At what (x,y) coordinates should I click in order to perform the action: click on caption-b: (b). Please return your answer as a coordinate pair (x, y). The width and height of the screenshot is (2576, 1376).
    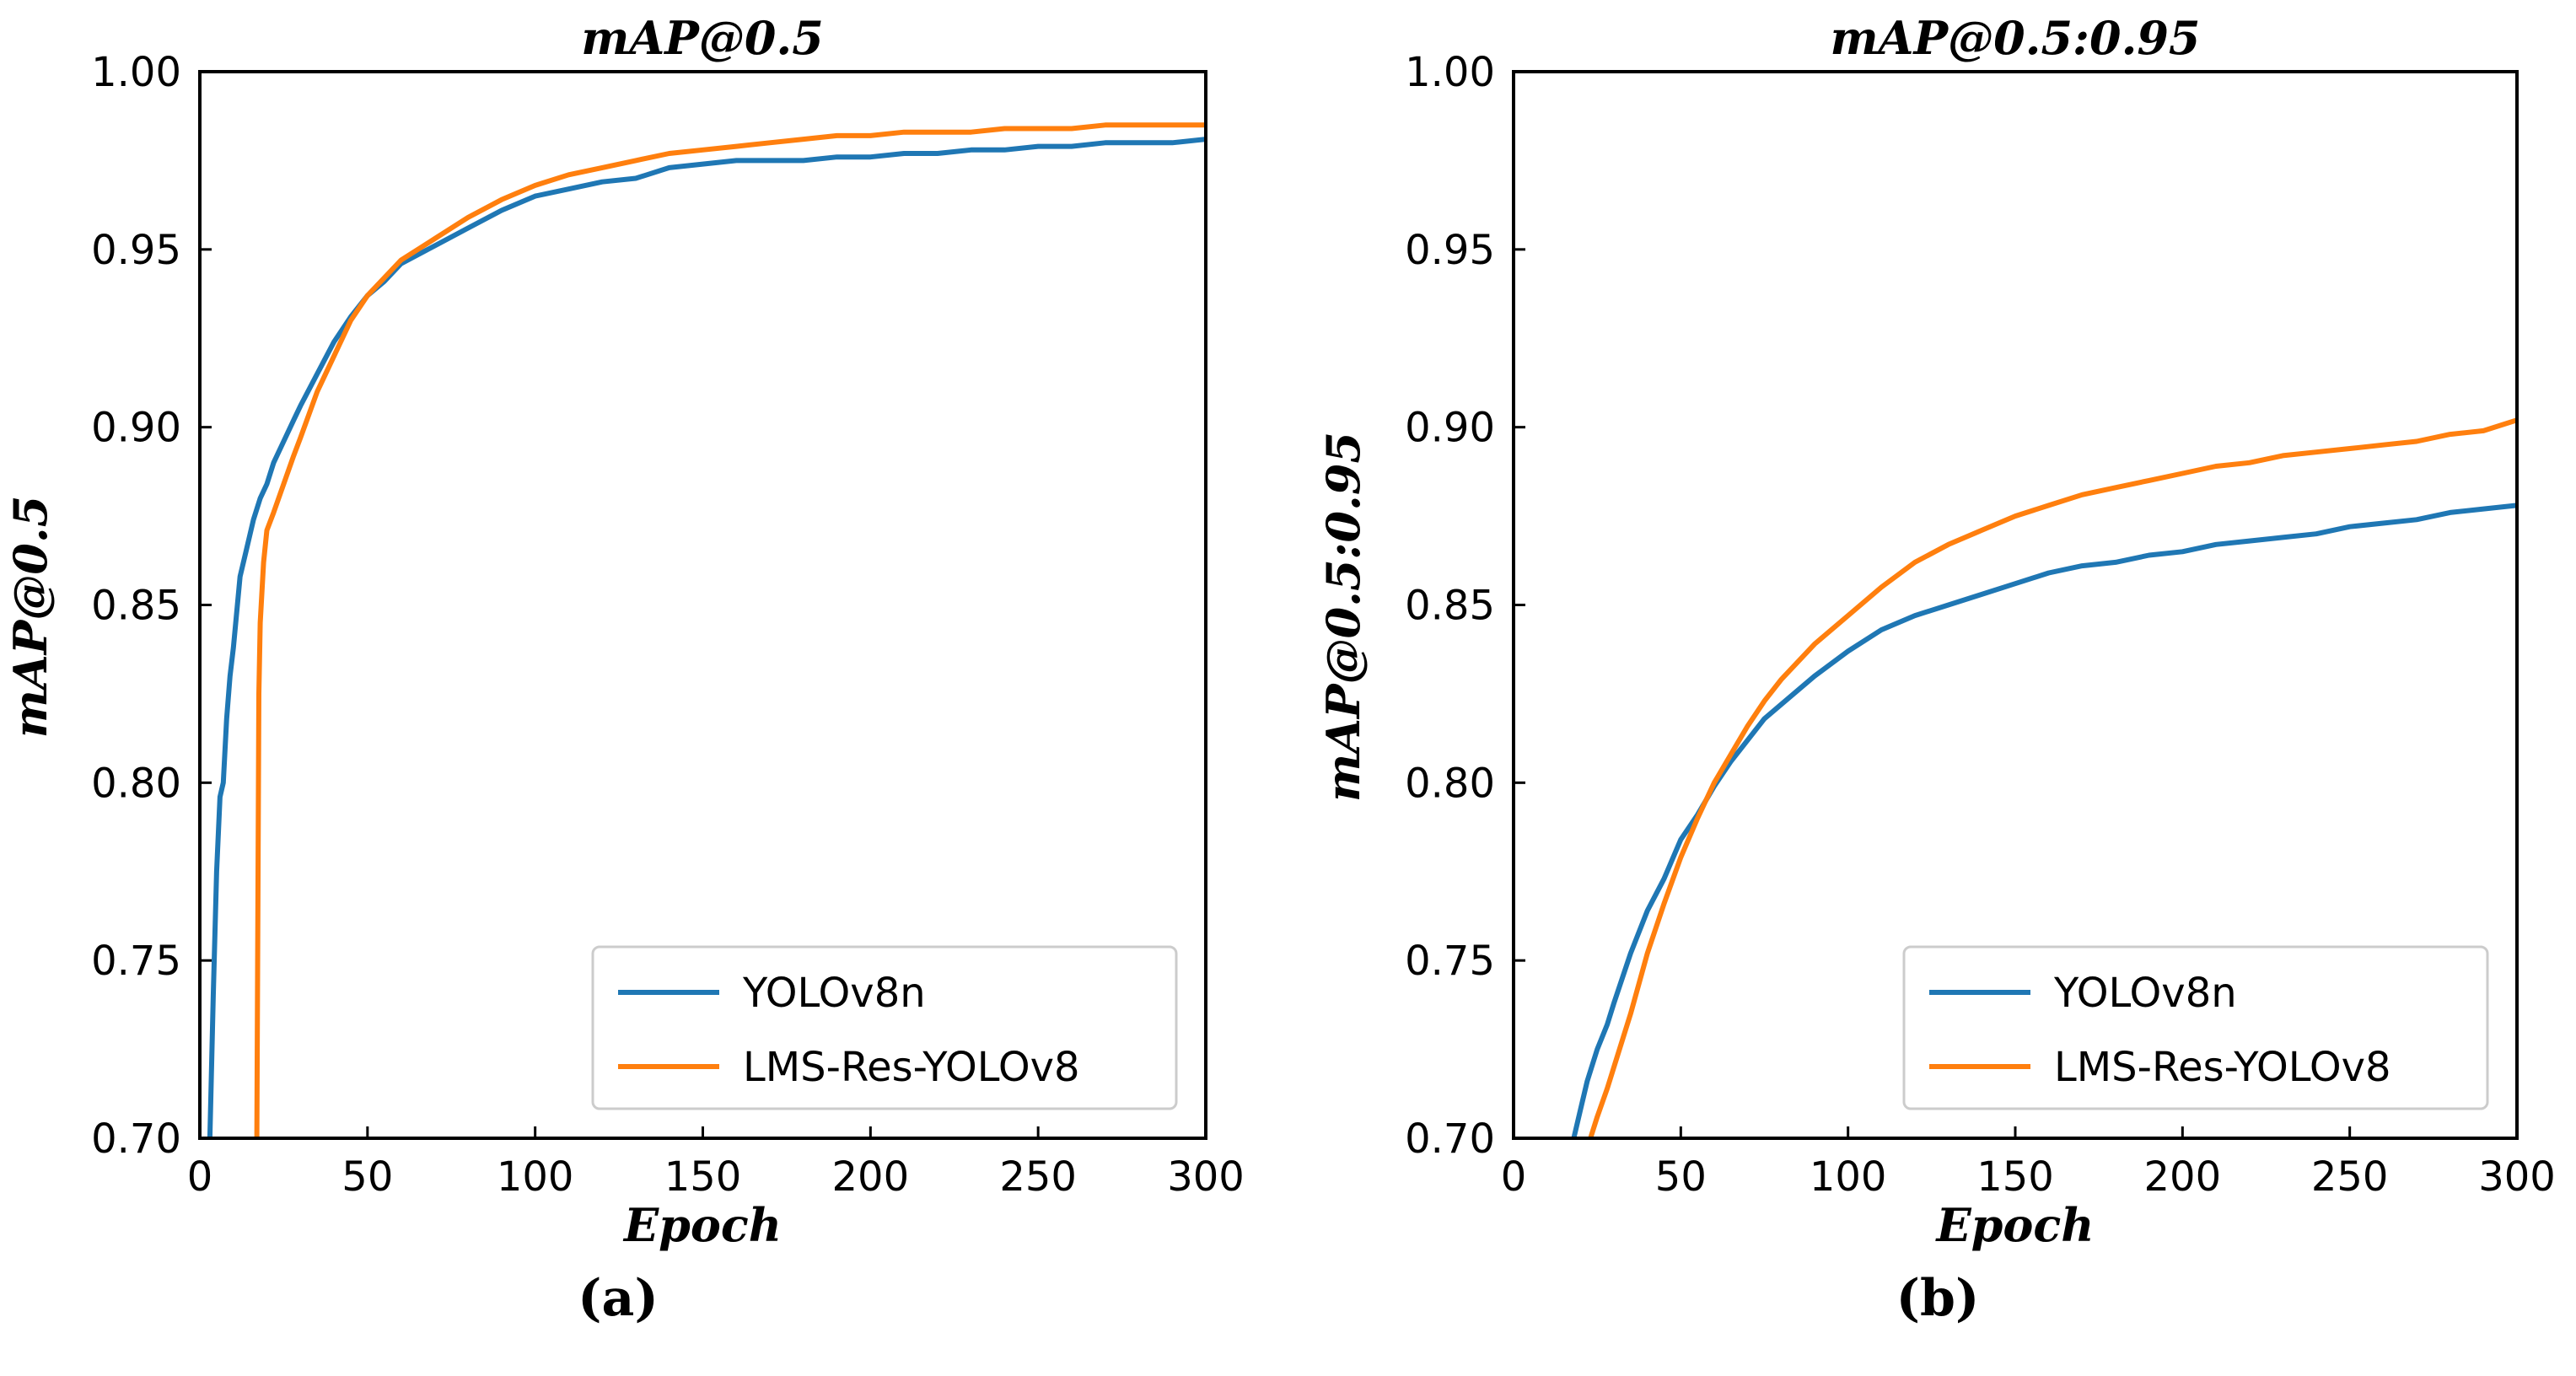
    Looking at the image, I should click on (1938, 1298).